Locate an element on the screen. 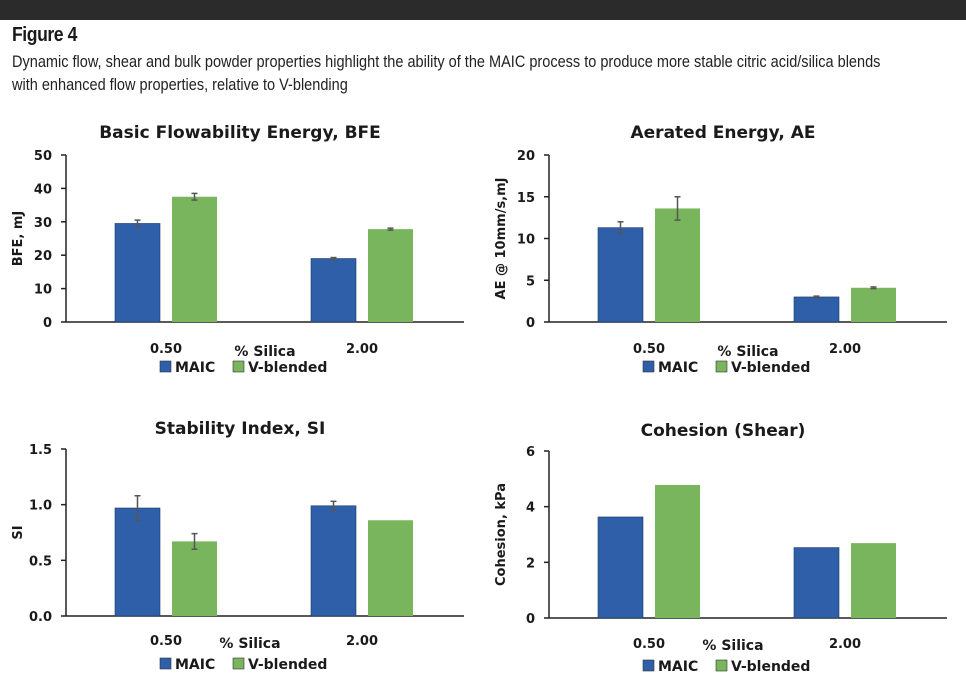  y-tick-label: 0.0 is located at coordinates (40, 617).